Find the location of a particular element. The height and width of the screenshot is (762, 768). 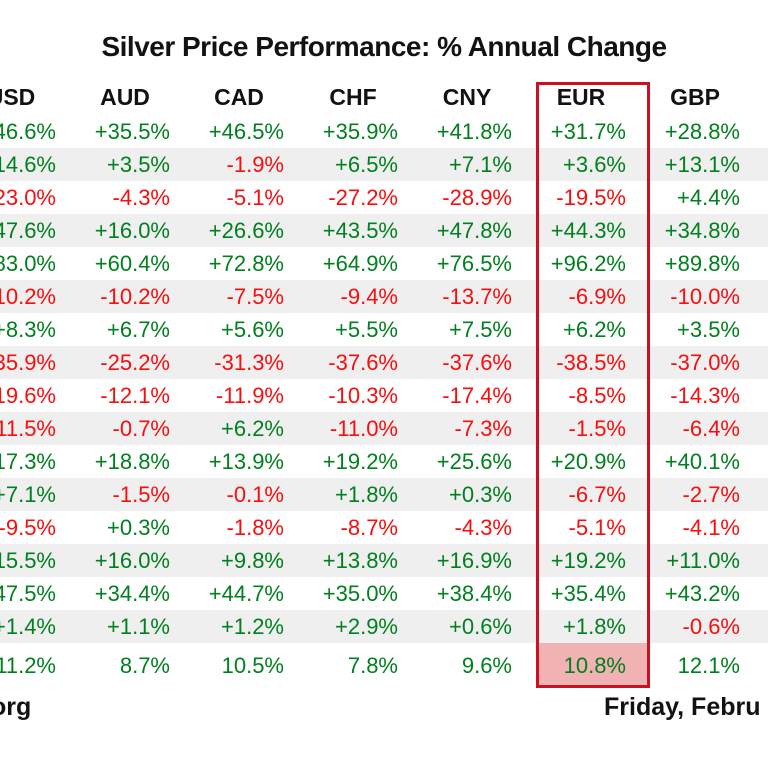

table-cell: -7.3% is located at coordinates (483, 428).